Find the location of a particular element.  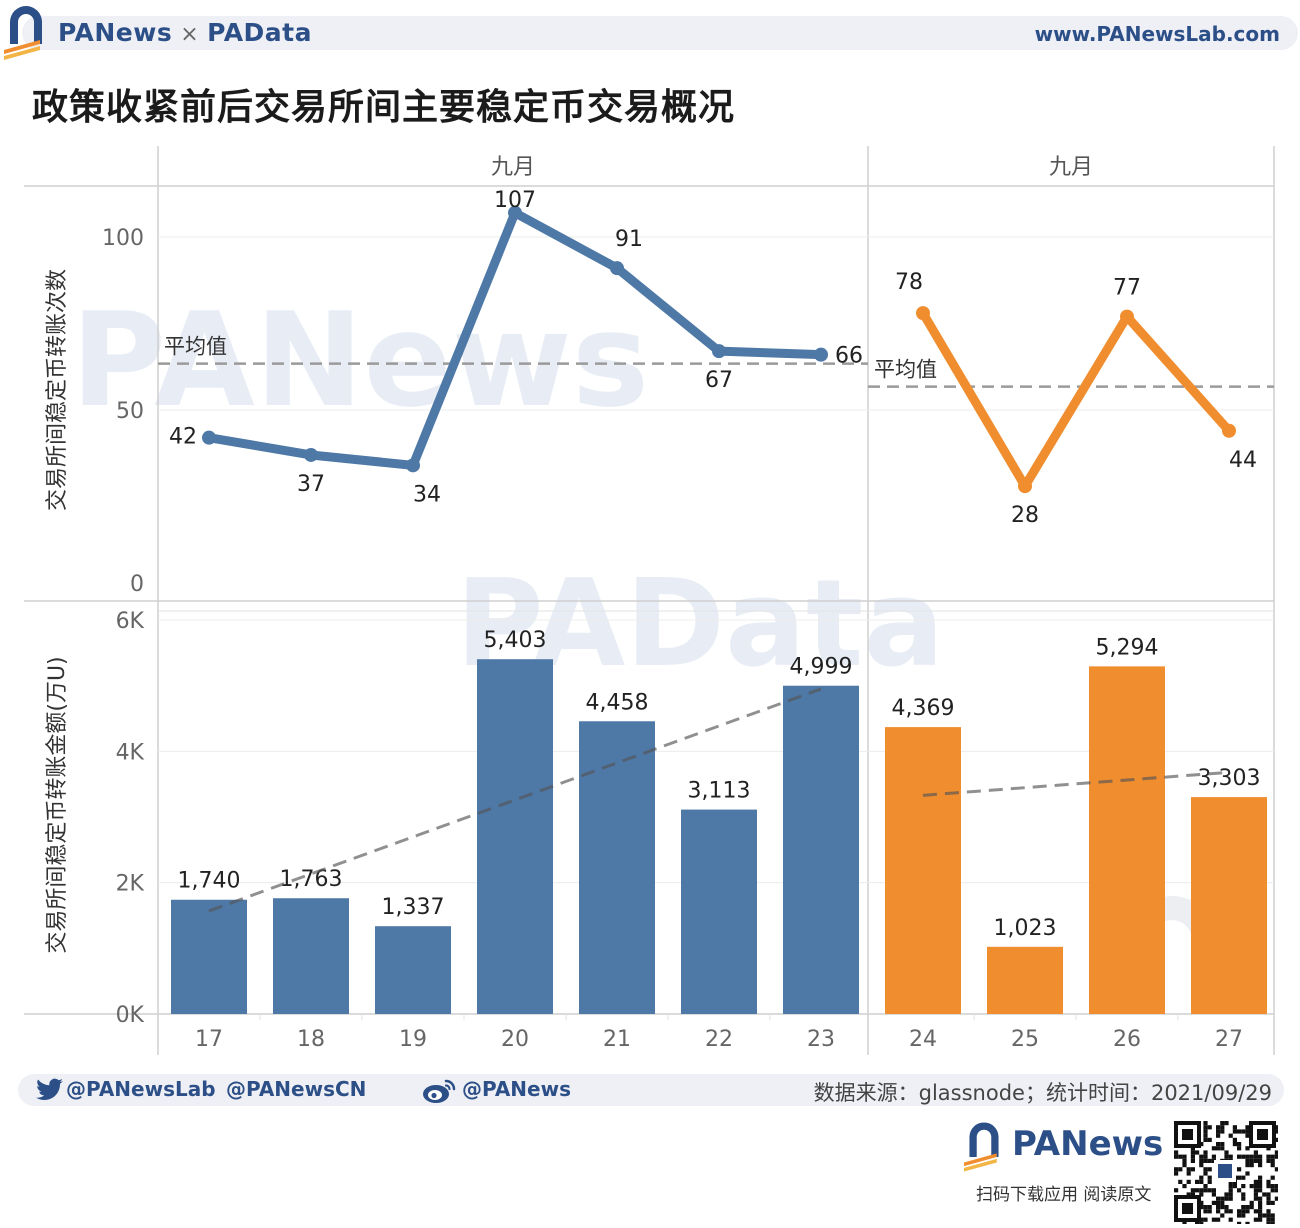

point-value-label: 78 is located at coordinates (909, 282).